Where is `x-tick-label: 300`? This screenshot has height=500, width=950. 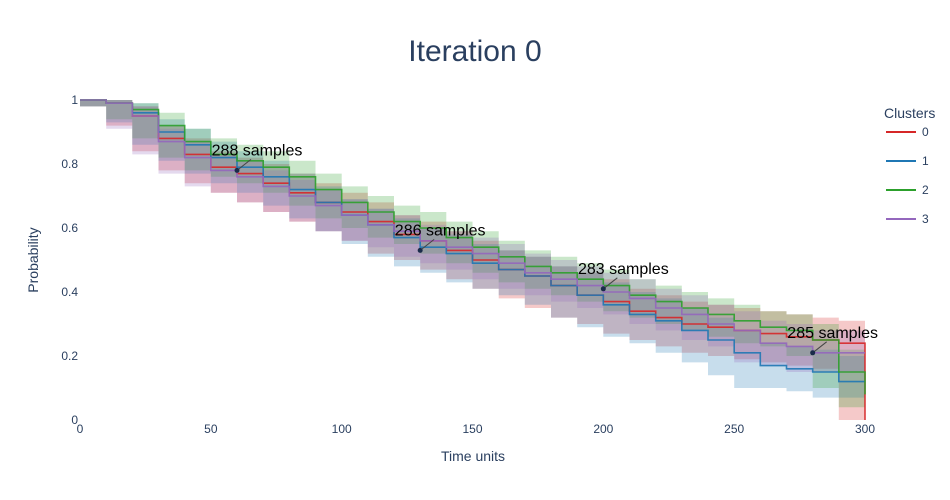 x-tick-label: 300 is located at coordinates (865, 429).